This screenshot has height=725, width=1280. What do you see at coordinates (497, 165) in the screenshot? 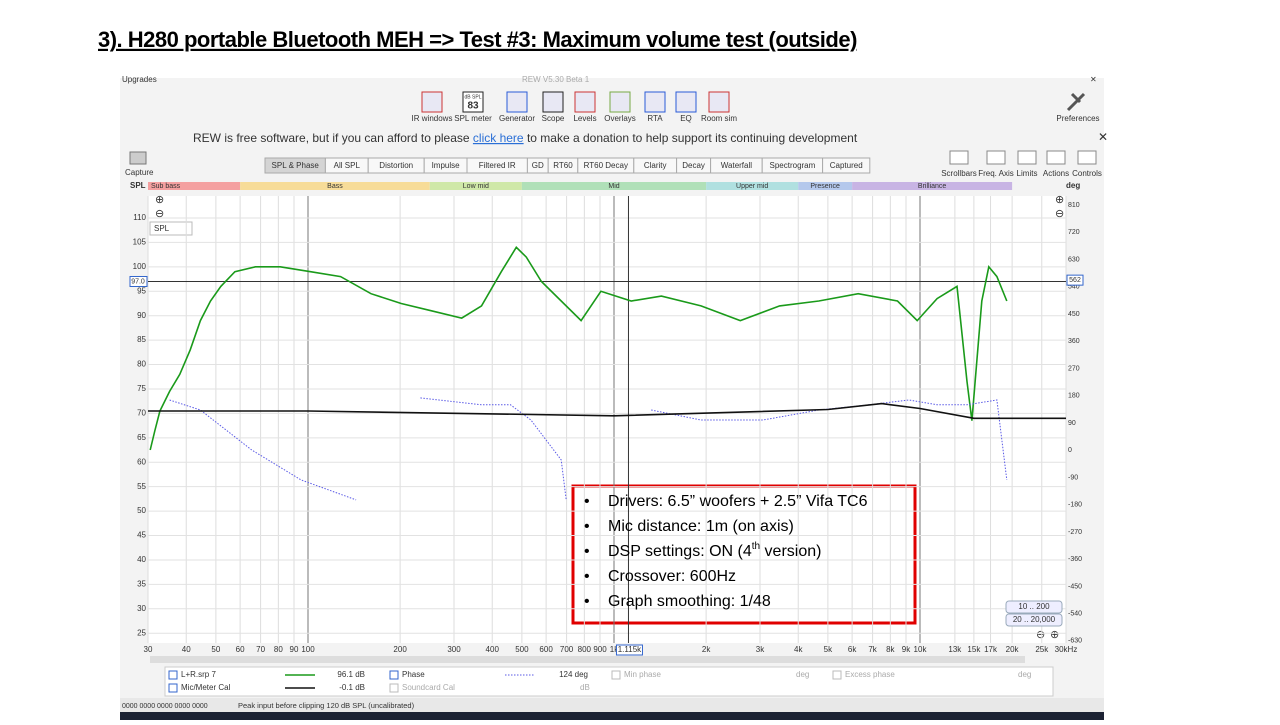
I see `tab-label: Filtered IR` at bounding box center [497, 165].